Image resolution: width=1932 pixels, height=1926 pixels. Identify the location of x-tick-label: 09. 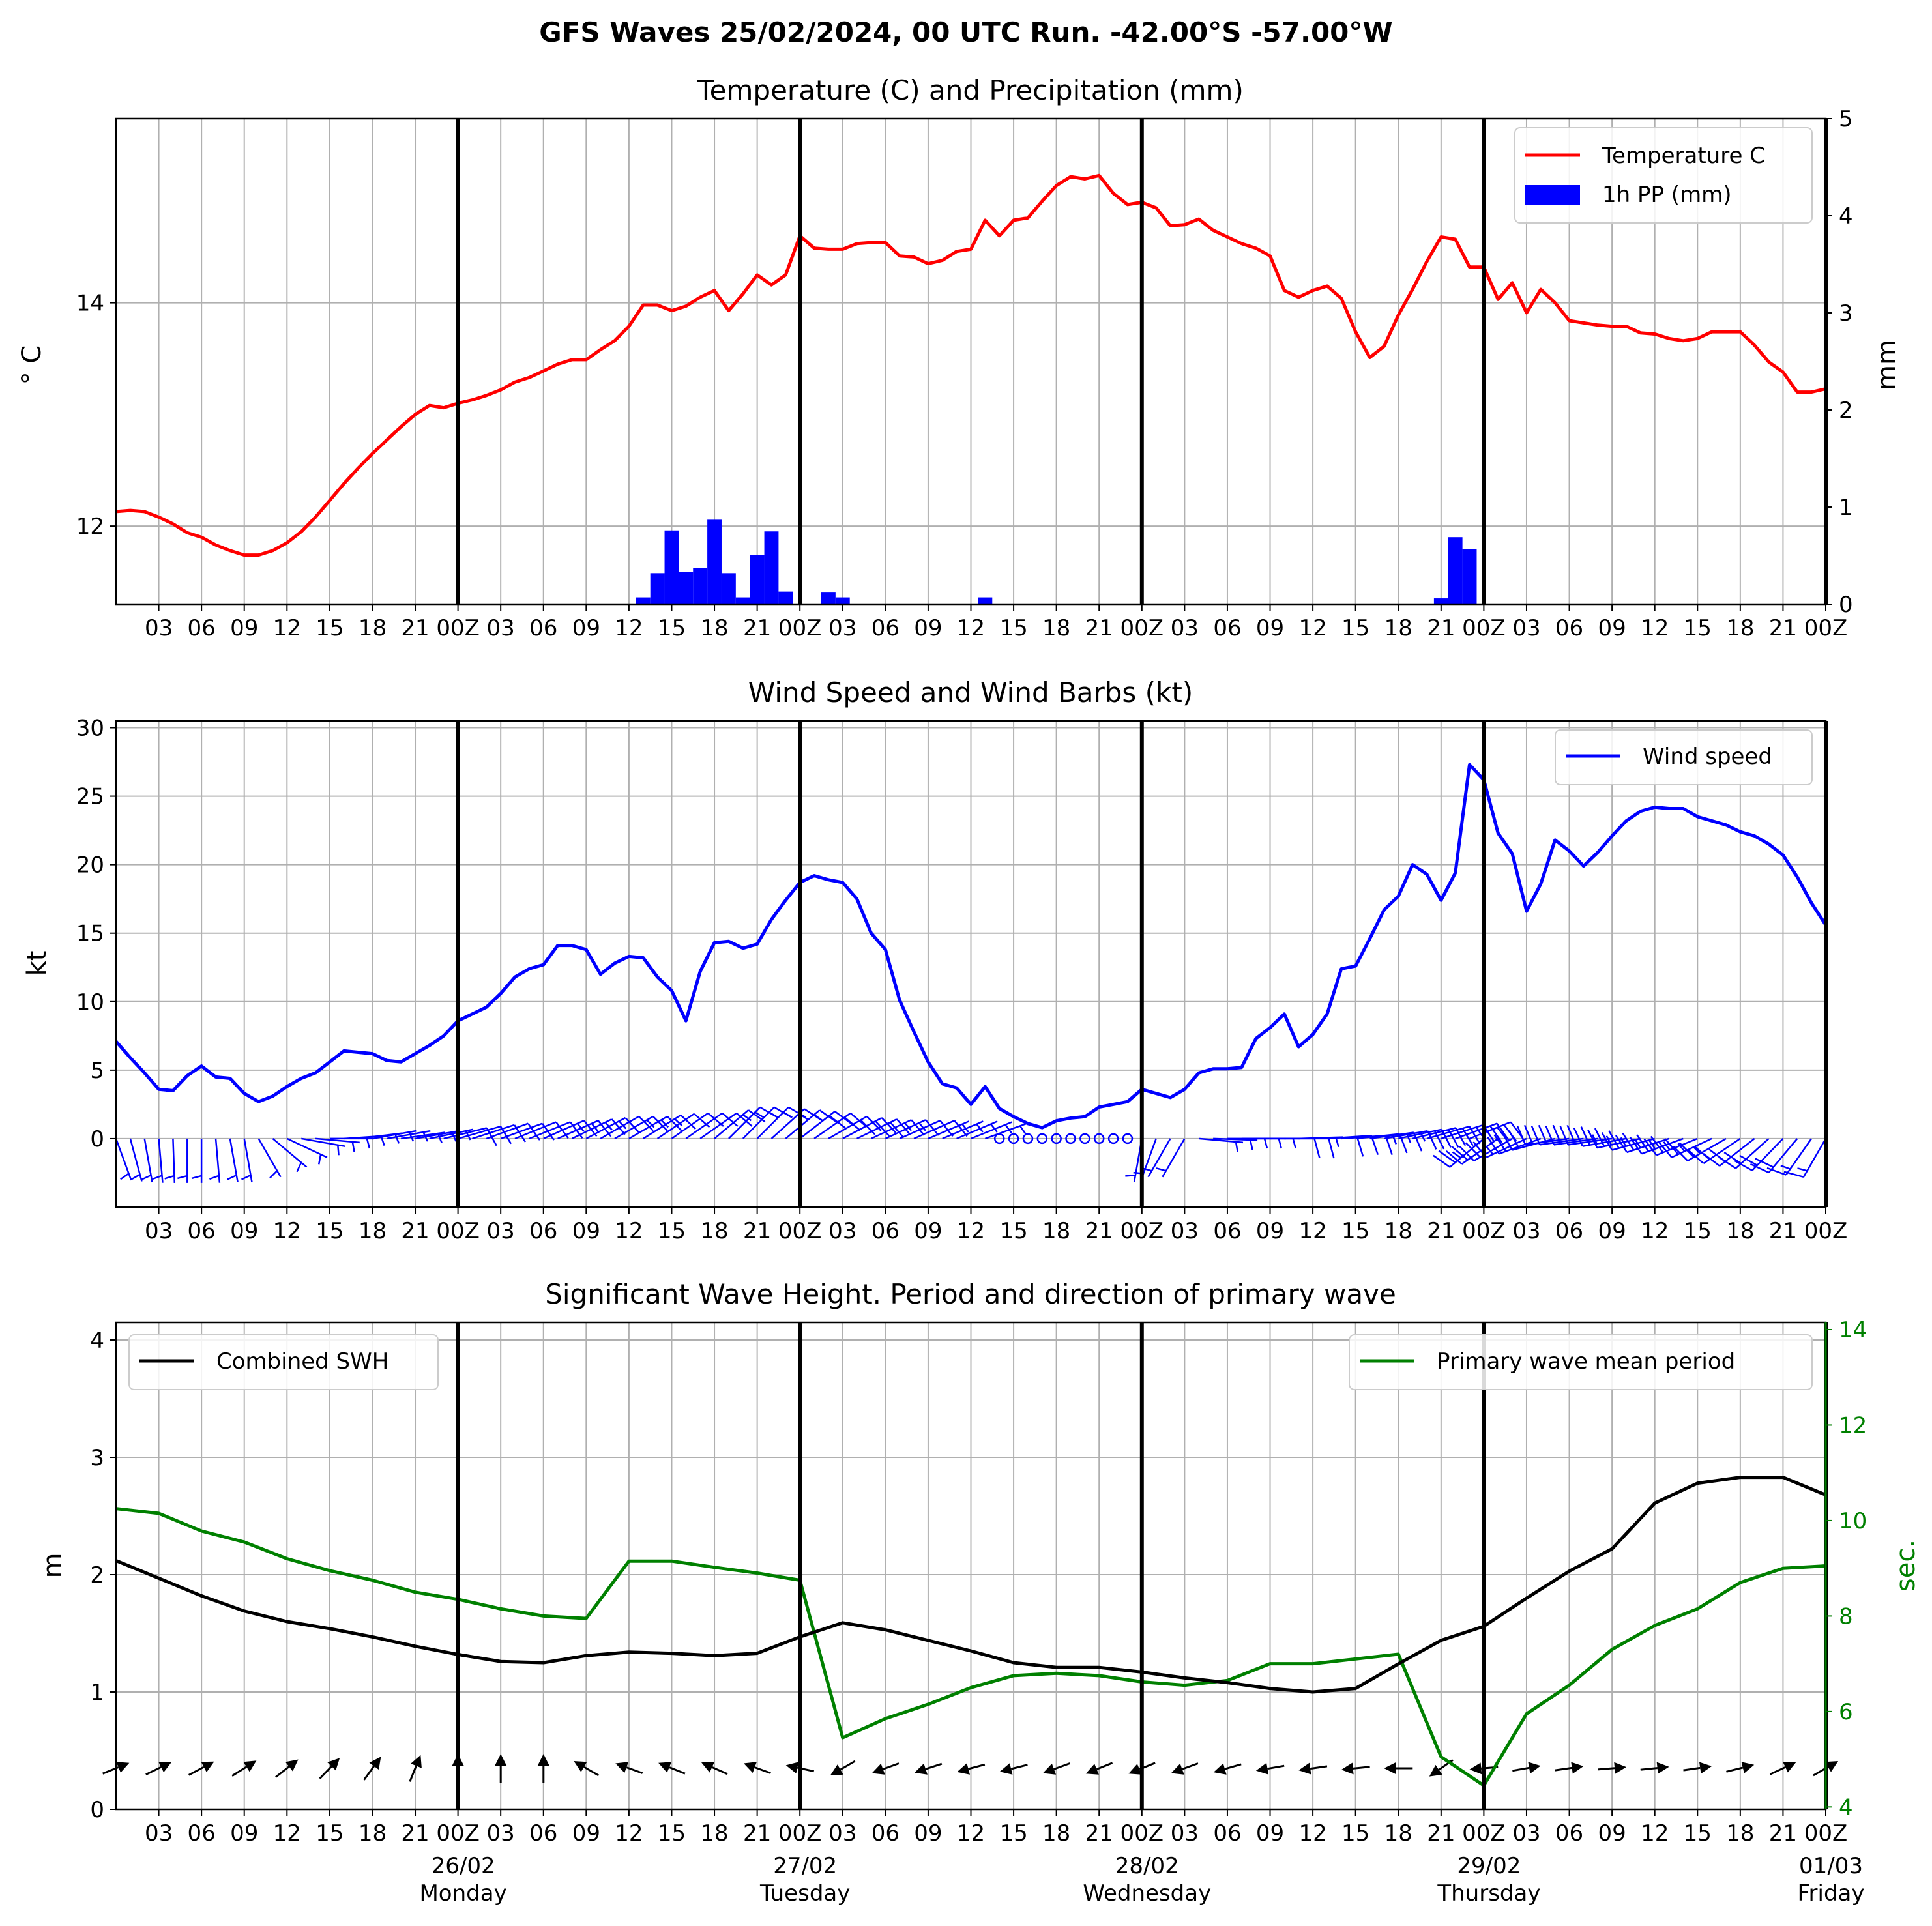
(244, 1231).